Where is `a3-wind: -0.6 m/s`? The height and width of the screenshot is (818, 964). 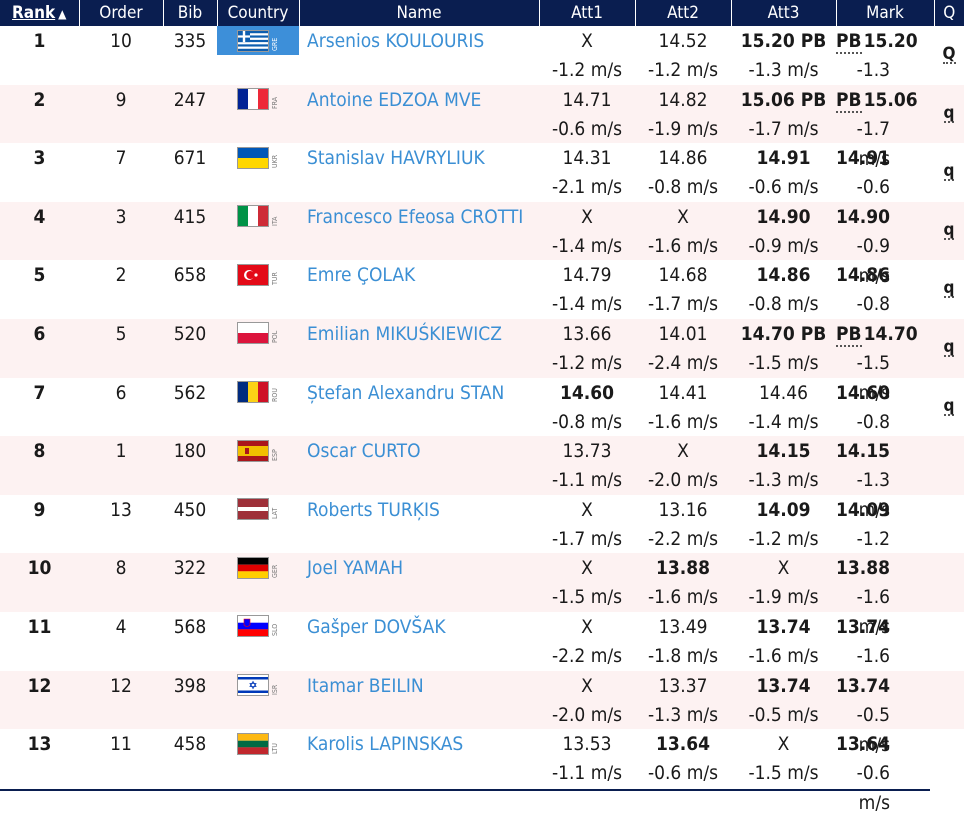
a3-wind: -0.6 m/s is located at coordinates (783, 187).